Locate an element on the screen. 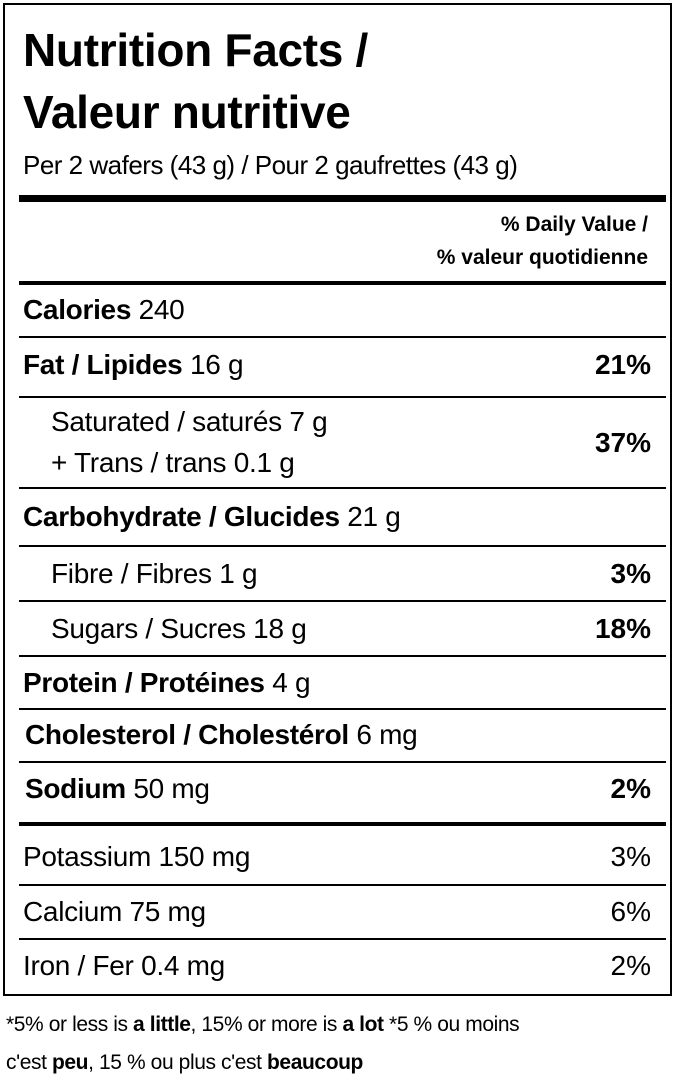 The width and height of the screenshot is (679, 1083). fat-dv: 21% is located at coordinates (622, 364).